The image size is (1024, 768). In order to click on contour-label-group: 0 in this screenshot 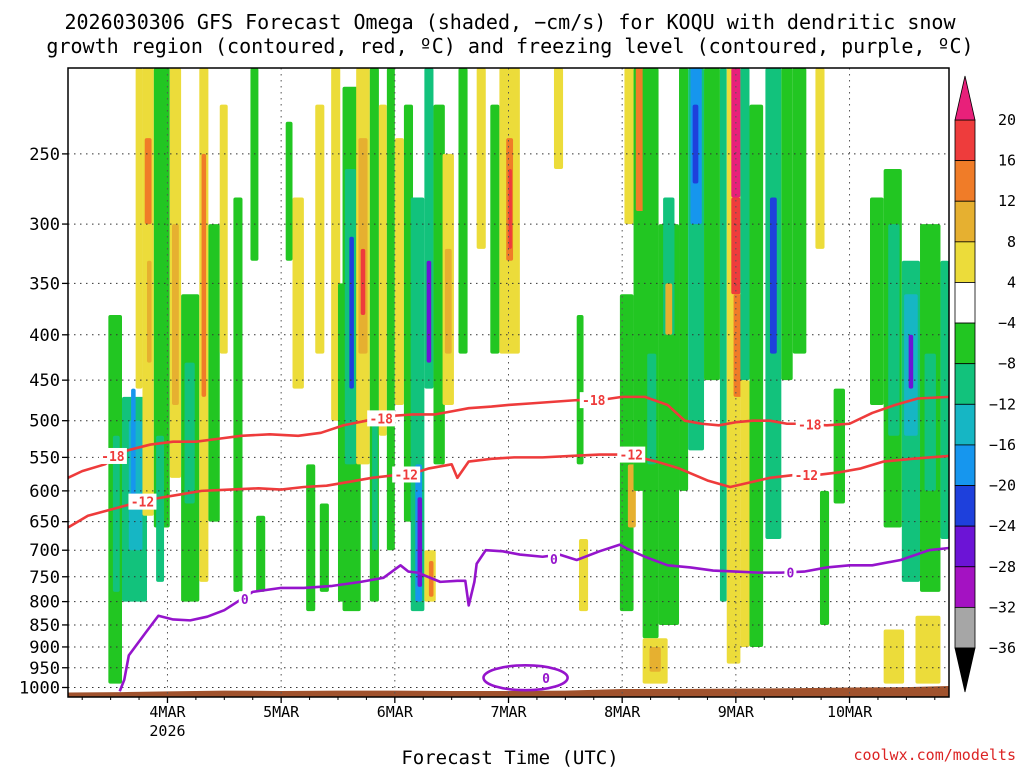, I will do `click(546, 678)`.